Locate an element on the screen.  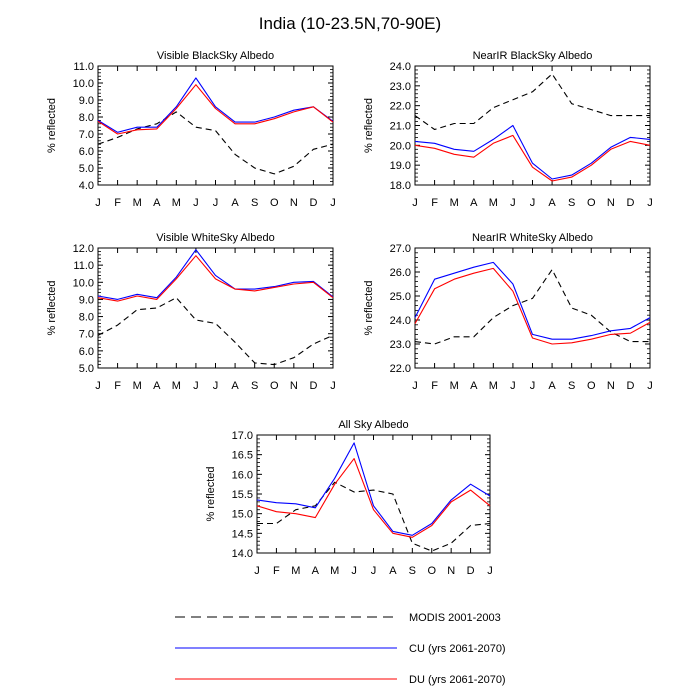
y-tick-label: 10.0 is located at coordinates (83, 84).